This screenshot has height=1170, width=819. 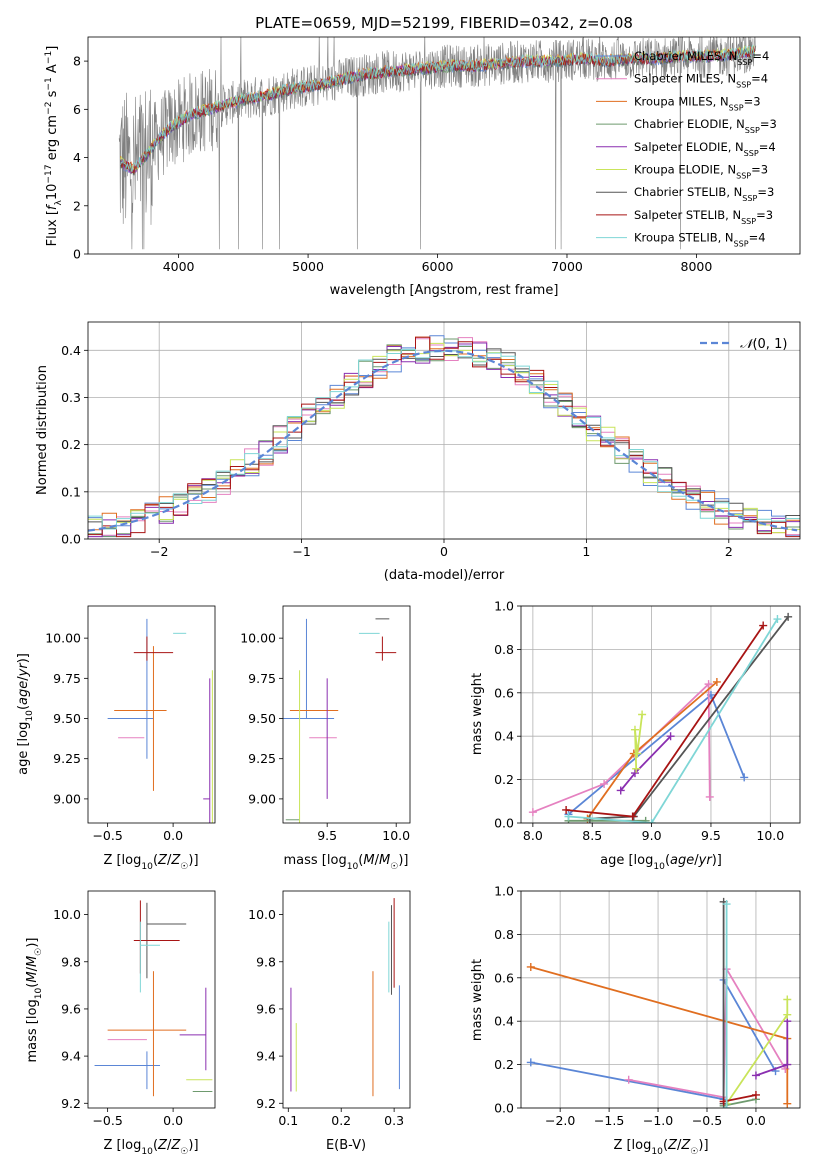 What do you see at coordinates (661, 862) in the screenshot?
I see `x-axis-label: age [log10(age/yr)]` at bounding box center [661, 862].